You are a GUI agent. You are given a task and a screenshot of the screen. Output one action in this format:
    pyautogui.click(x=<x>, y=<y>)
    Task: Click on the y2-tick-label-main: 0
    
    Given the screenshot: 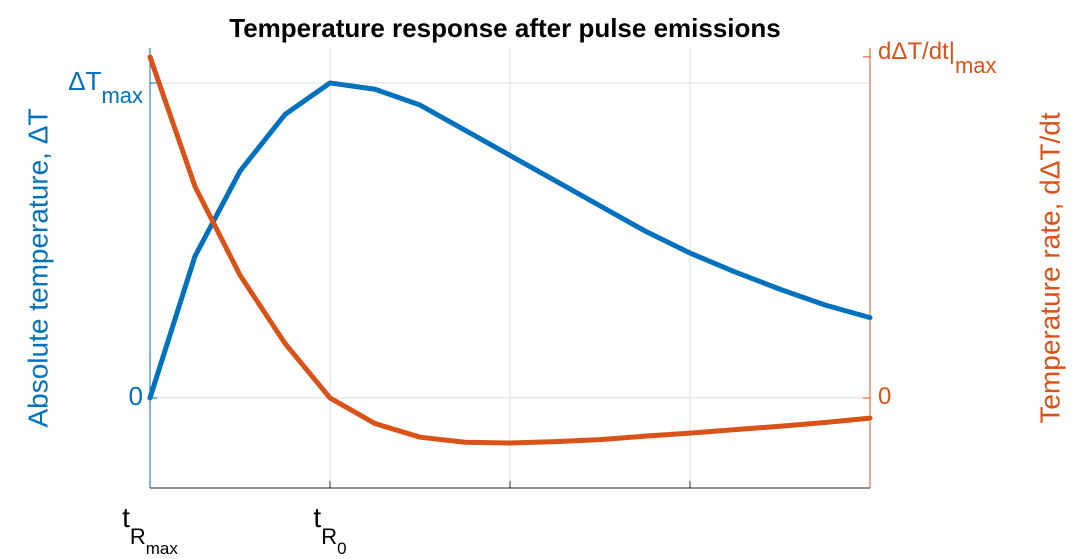 What is the action you would take?
    pyautogui.click(x=884, y=396)
    